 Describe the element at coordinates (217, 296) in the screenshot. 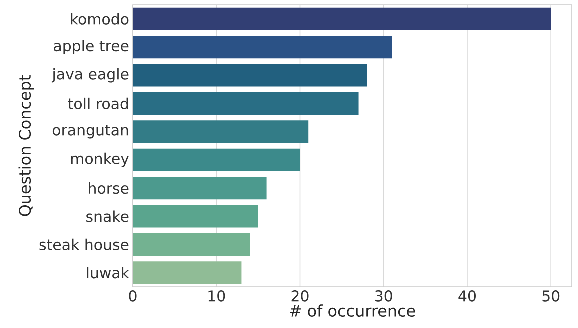

I see `x-tick-label: 10` at that location.